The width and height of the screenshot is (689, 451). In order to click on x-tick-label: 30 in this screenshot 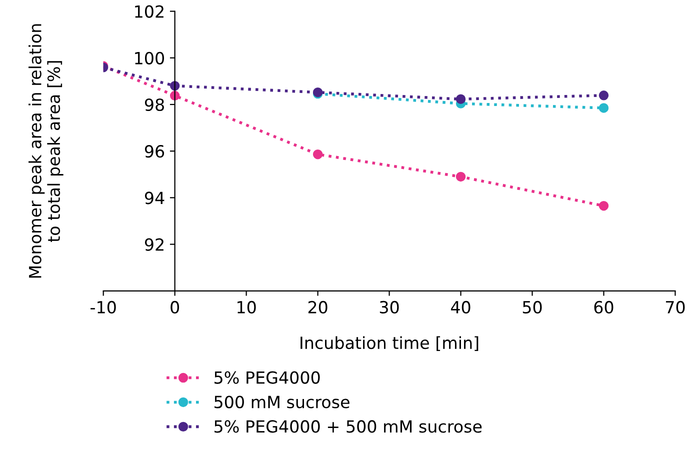, I will do `click(389, 307)`.